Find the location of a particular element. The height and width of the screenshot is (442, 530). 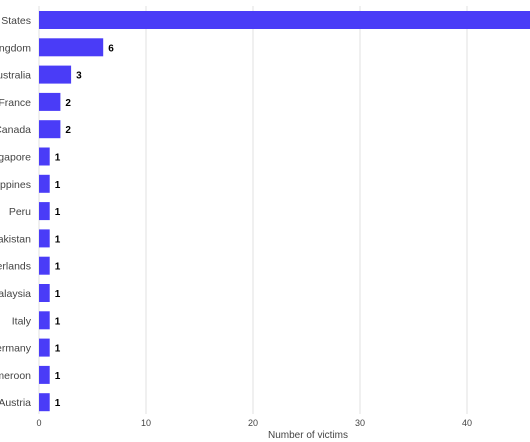

category-label: Australia is located at coordinates (15, 76).